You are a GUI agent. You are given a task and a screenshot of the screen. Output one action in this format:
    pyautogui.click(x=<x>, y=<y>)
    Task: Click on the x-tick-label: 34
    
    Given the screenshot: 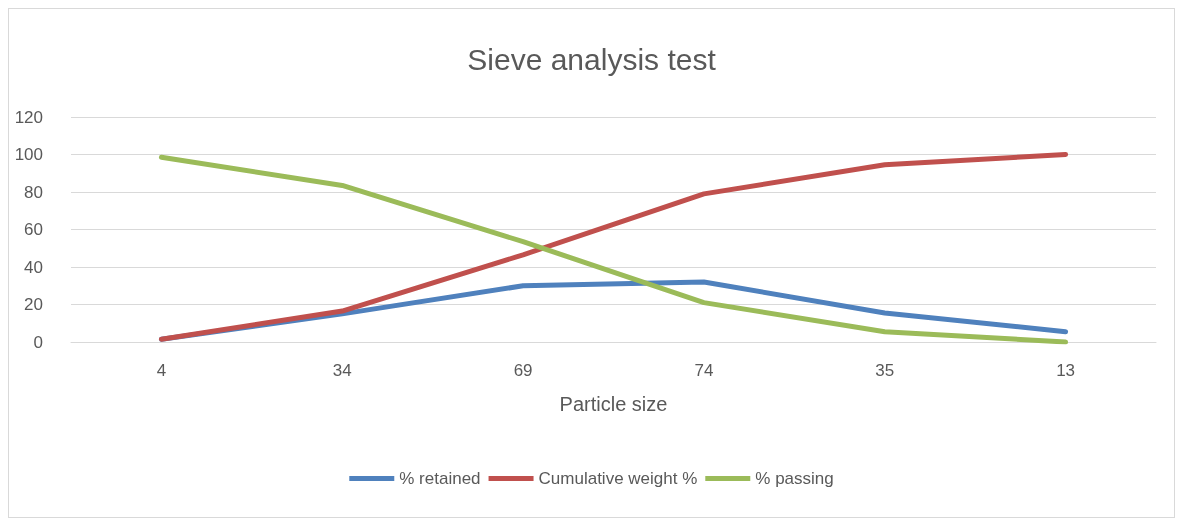 What is the action you would take?
    pyautogui.click(x=342, y=370)
    